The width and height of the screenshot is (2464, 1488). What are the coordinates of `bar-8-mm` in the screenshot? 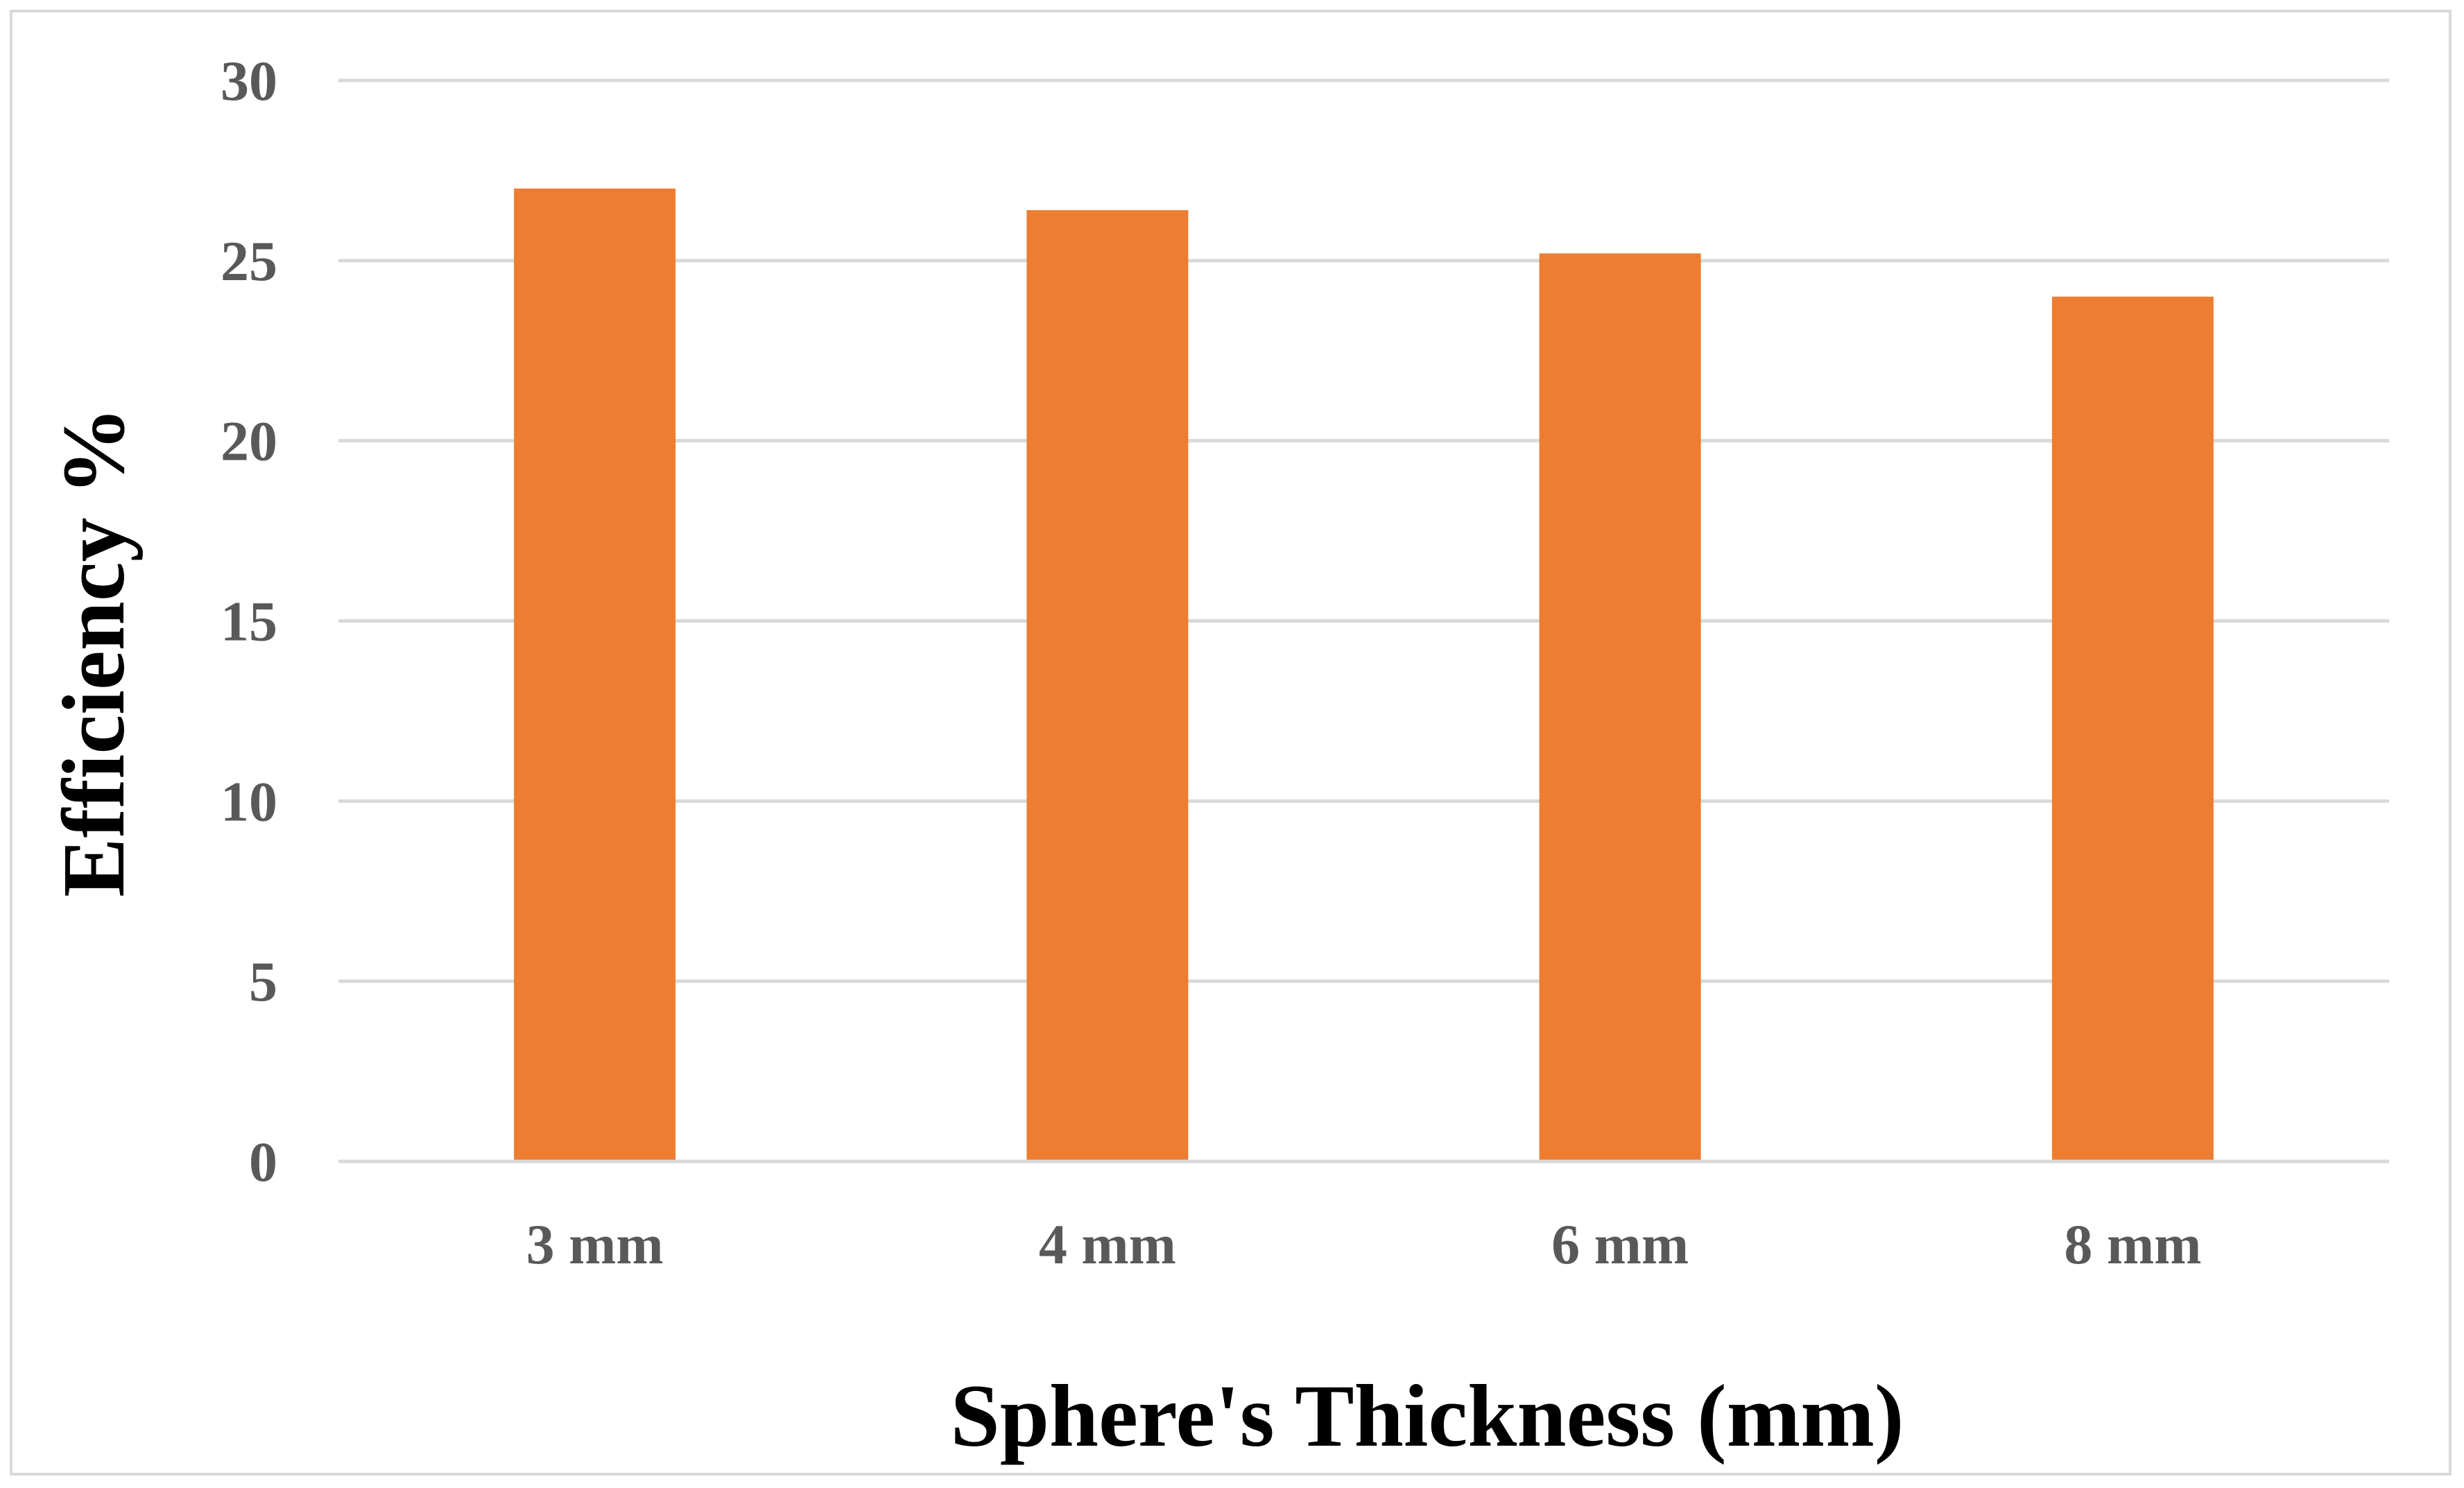 It's located at (2133, 728).